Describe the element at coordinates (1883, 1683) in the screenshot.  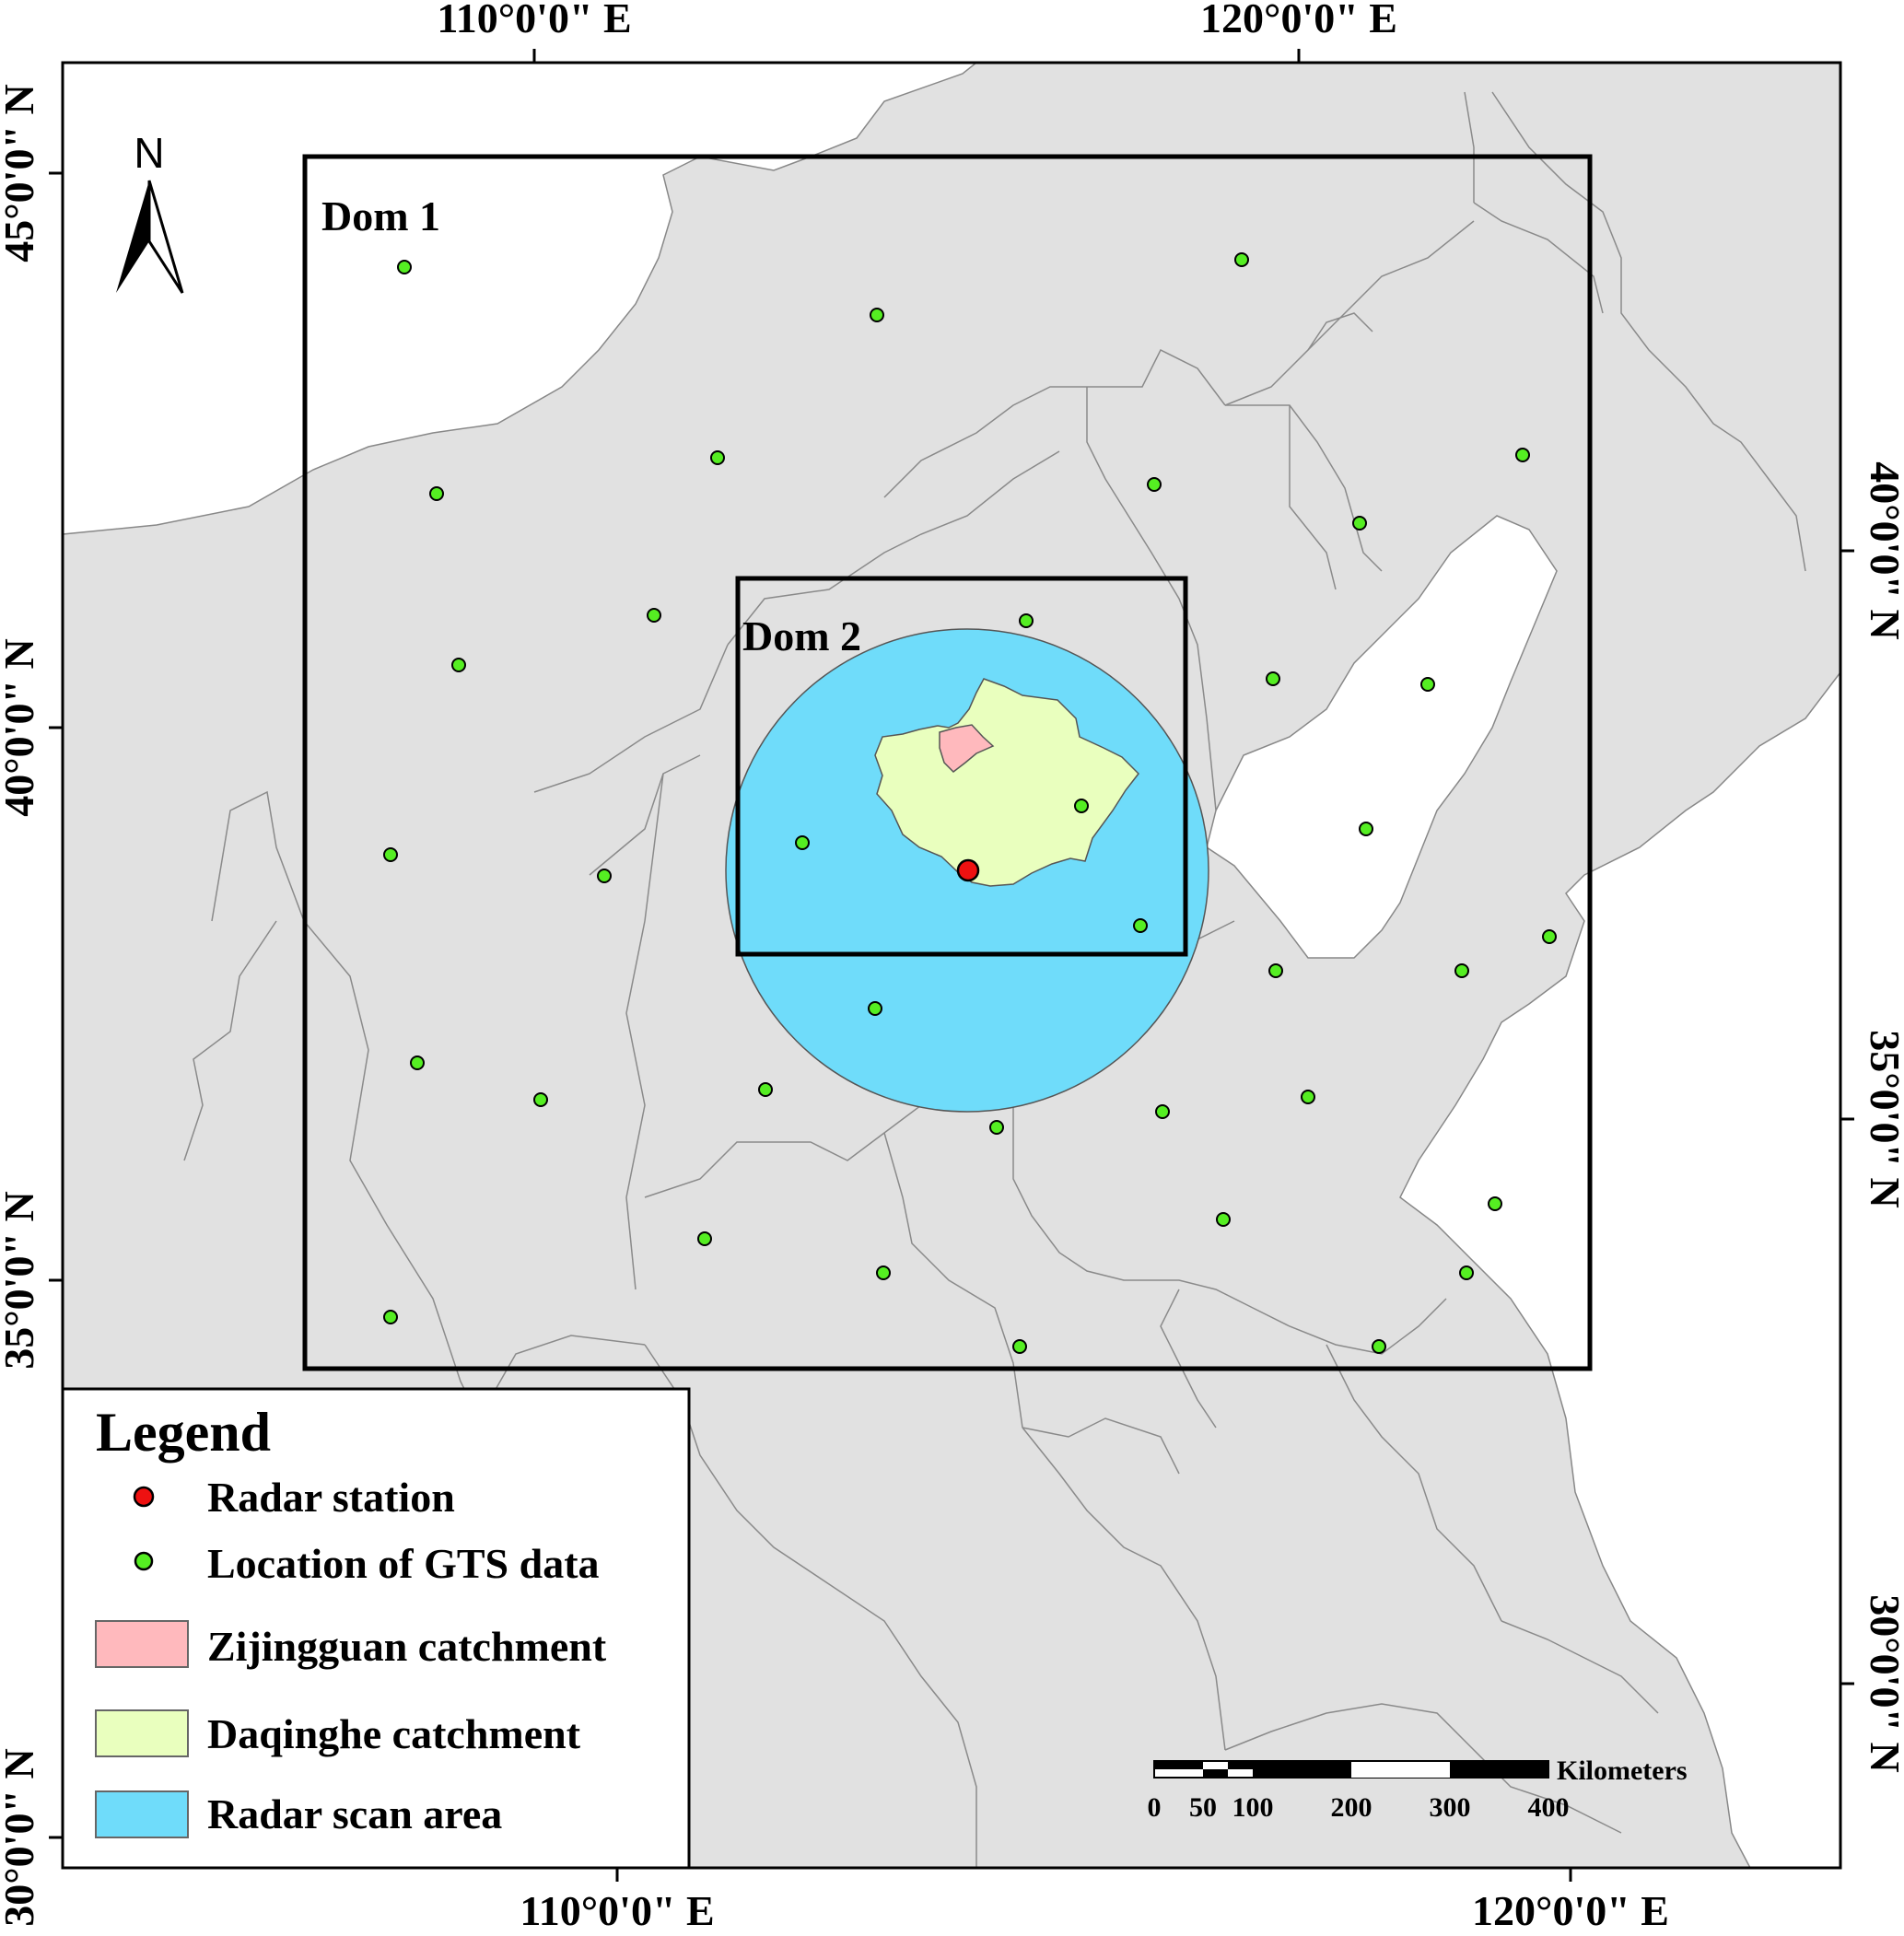
I see `right-lat-label: 30°0'0" N` at that location.